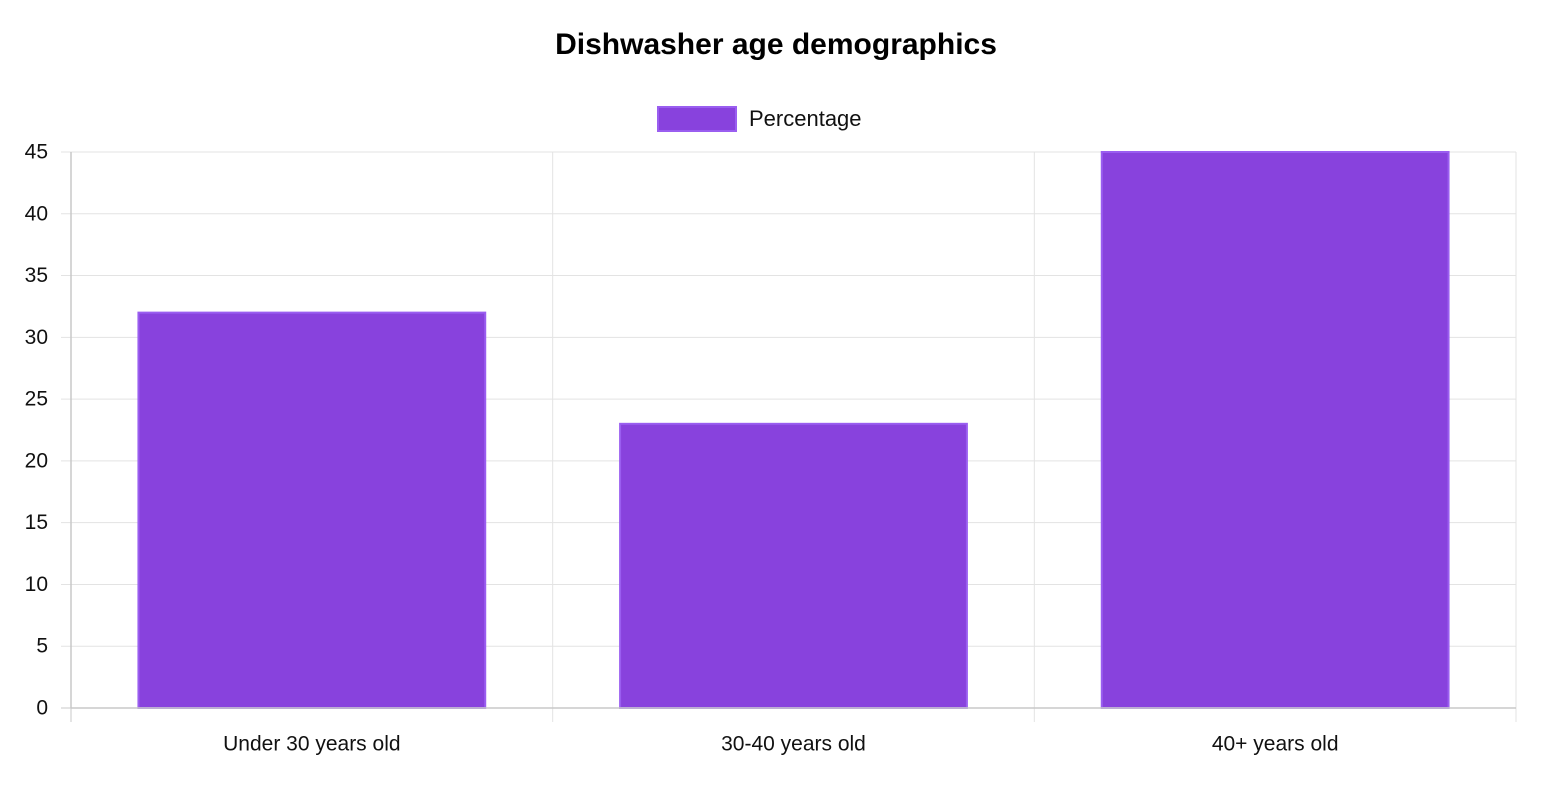 This screenshot has height=810, width=1552. I want to click on legend: Percentage, so click(759, 119).